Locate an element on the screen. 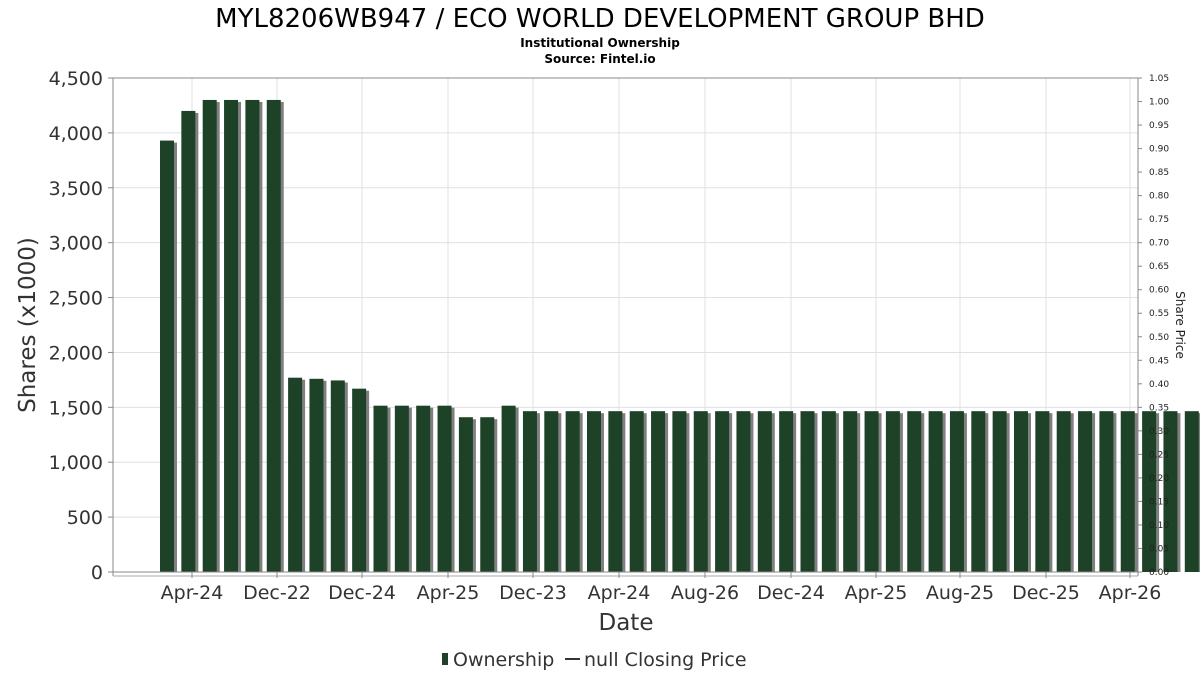 This screenshot has width=1200, height=675. y2-axis-title: Share Price is located at coordinates (1180, 325).